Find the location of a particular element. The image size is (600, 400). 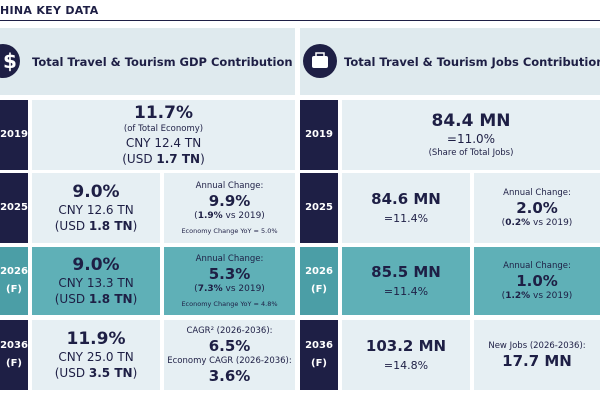

jobs-cell: 103.2 MN =14.8% is located at coordinates (406, 355).